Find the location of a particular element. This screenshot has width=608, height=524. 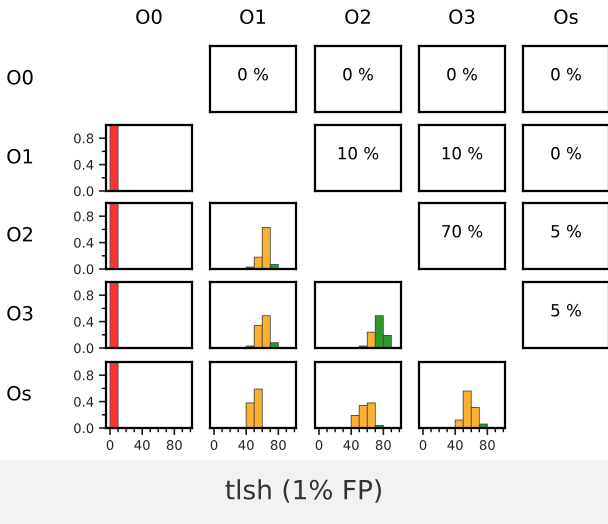

text: tlsh (1% FP) is located at coordinates (303, 491).